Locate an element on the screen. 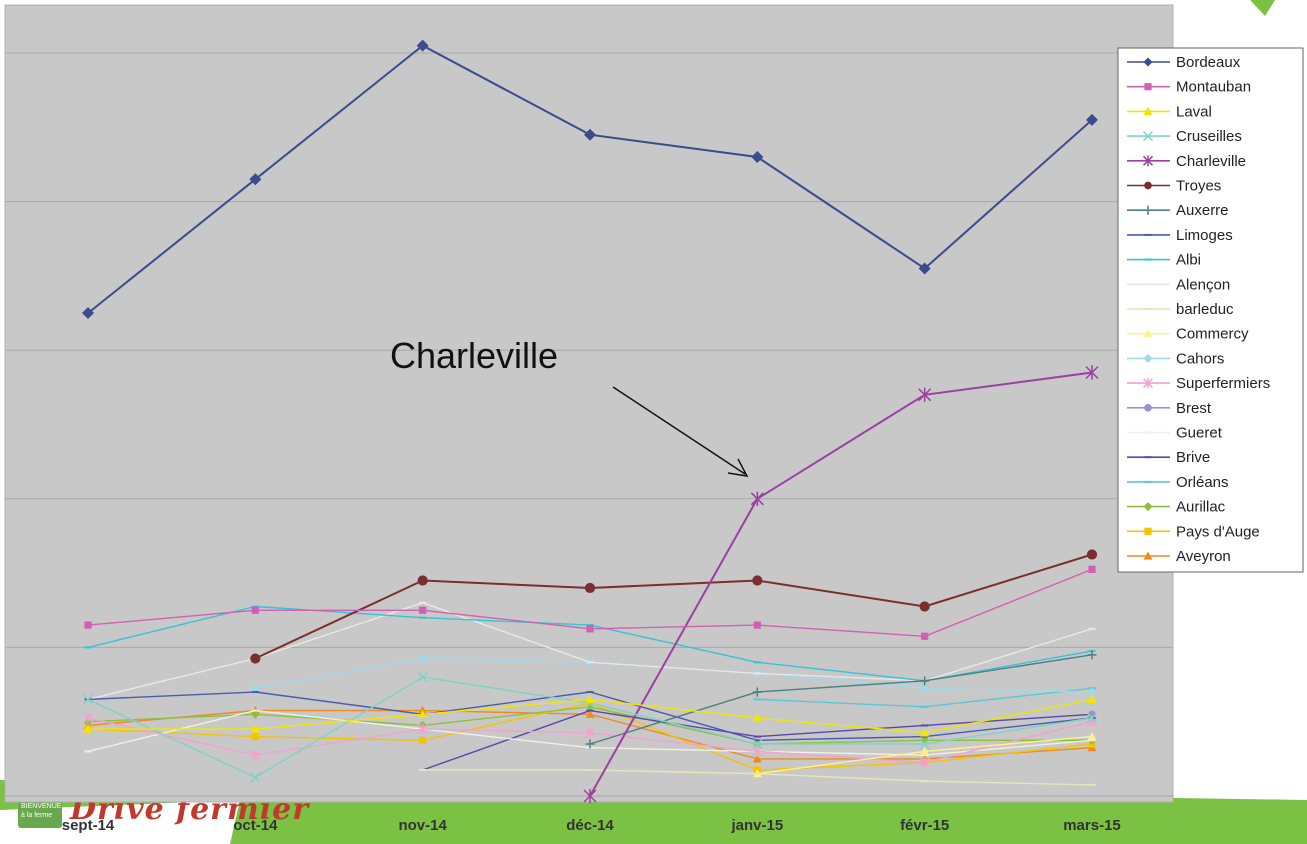 Image resolution: width=1307 pixels, height=844 pixels. legend-item-cahors: Cahors is located at coordinates (1175, 358).